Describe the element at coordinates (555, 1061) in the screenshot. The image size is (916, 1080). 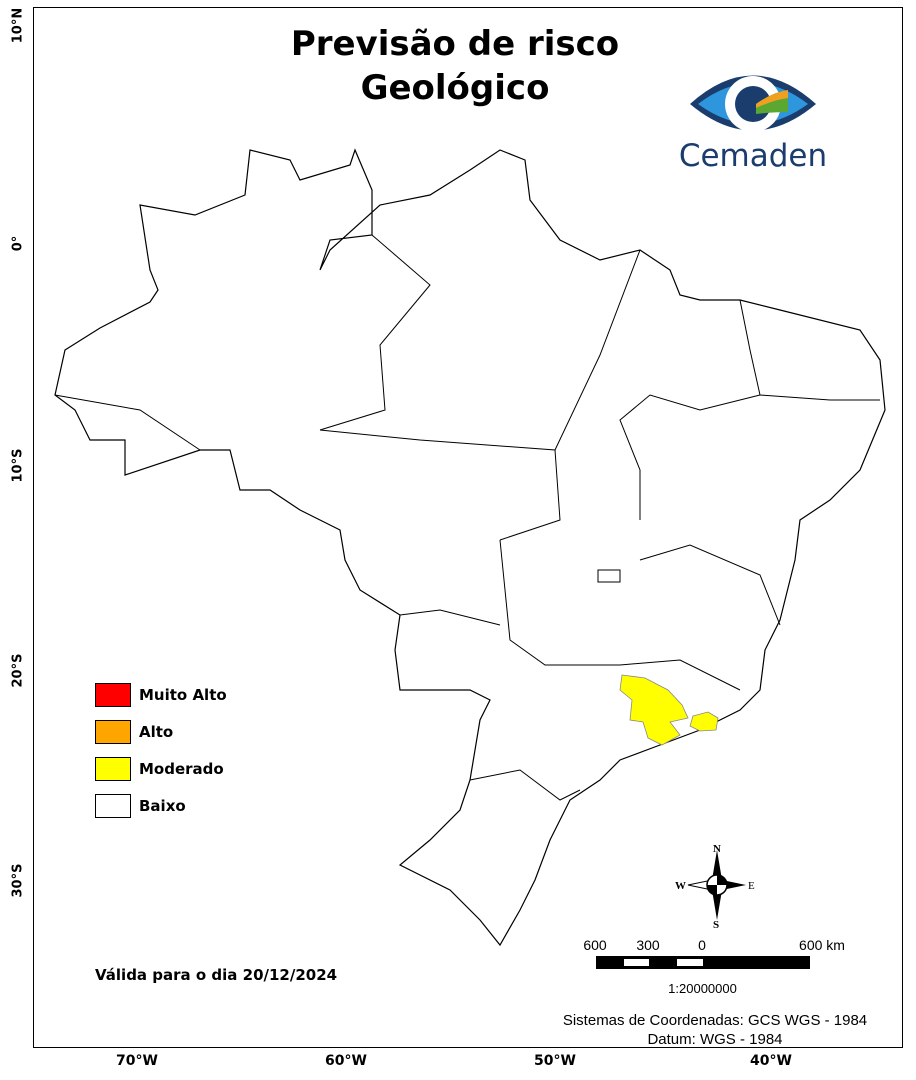
I see `lon-label: 50°W` at that location.